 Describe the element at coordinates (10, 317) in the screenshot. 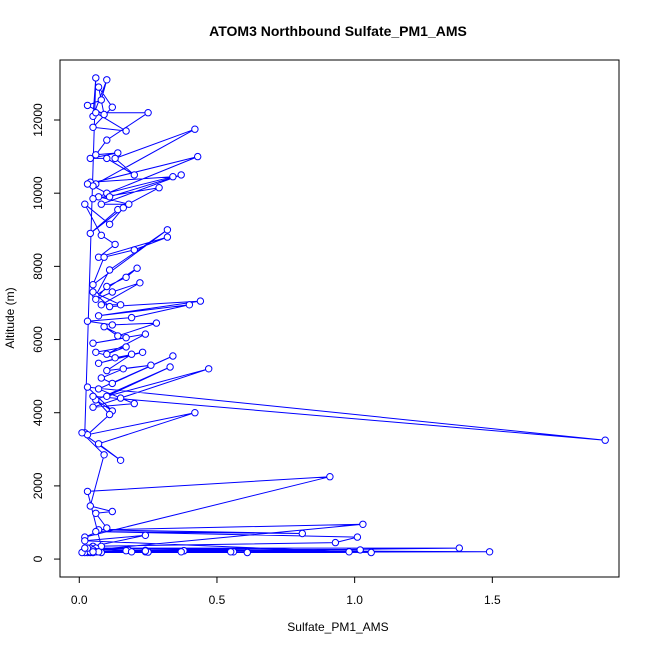

I see `y-axis-label: Altitude (m)` at that location.